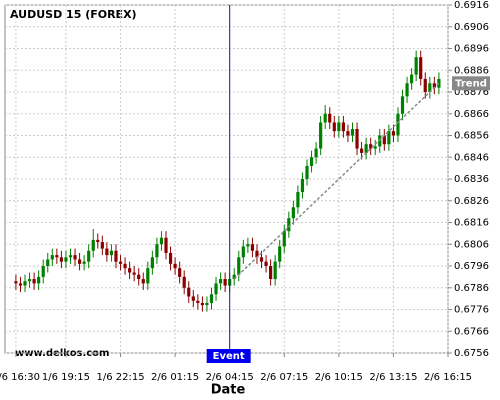 This screenshot has width=500, height=400. Describe the element at coordinates (471, 83) in the screenshot. I see `trend-label: Trend` at that location.